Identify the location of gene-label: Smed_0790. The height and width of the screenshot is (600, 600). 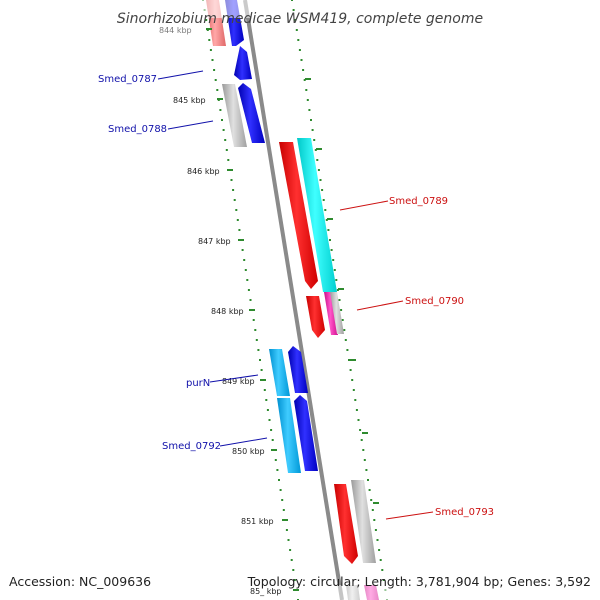
(434, 301).